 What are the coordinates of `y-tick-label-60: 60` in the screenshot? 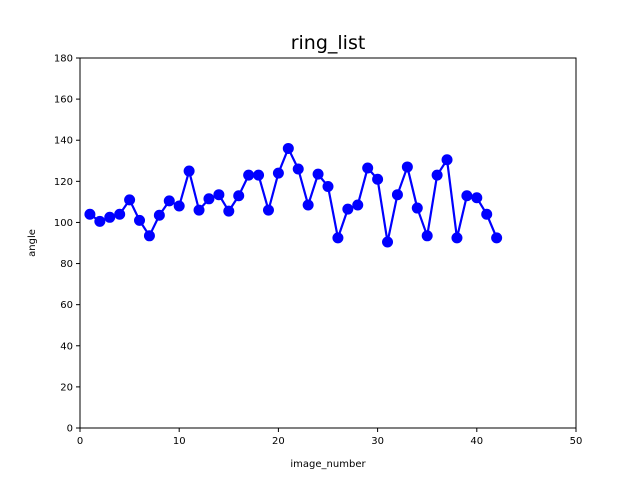 It's located at (66, 305).